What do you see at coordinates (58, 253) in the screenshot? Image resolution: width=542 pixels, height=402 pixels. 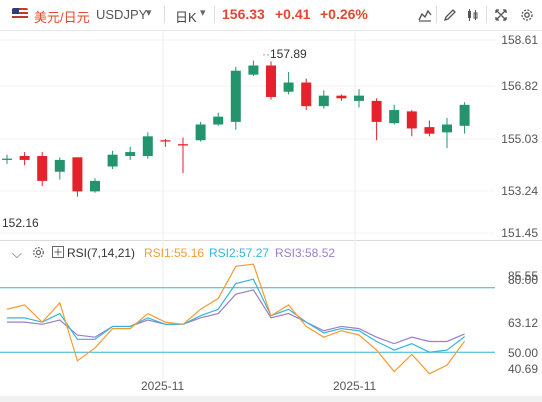 I see `expand-icon` at bounding box center [58, 253].